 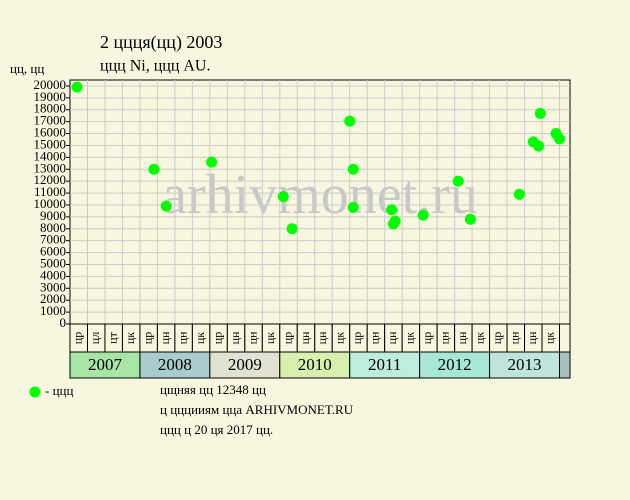 What do you see at coordinates (53, 227) in the screenshot?
I see `y-tick-label: 8000` at bounding box center [53, 227].